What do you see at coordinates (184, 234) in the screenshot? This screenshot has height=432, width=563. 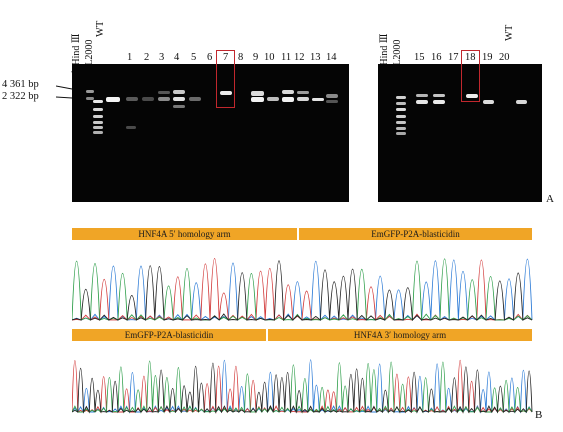 I see `bar-hnf4a-5-homology-arm: HNF4A 5′ homology arm` at bounding box center [184, 234].